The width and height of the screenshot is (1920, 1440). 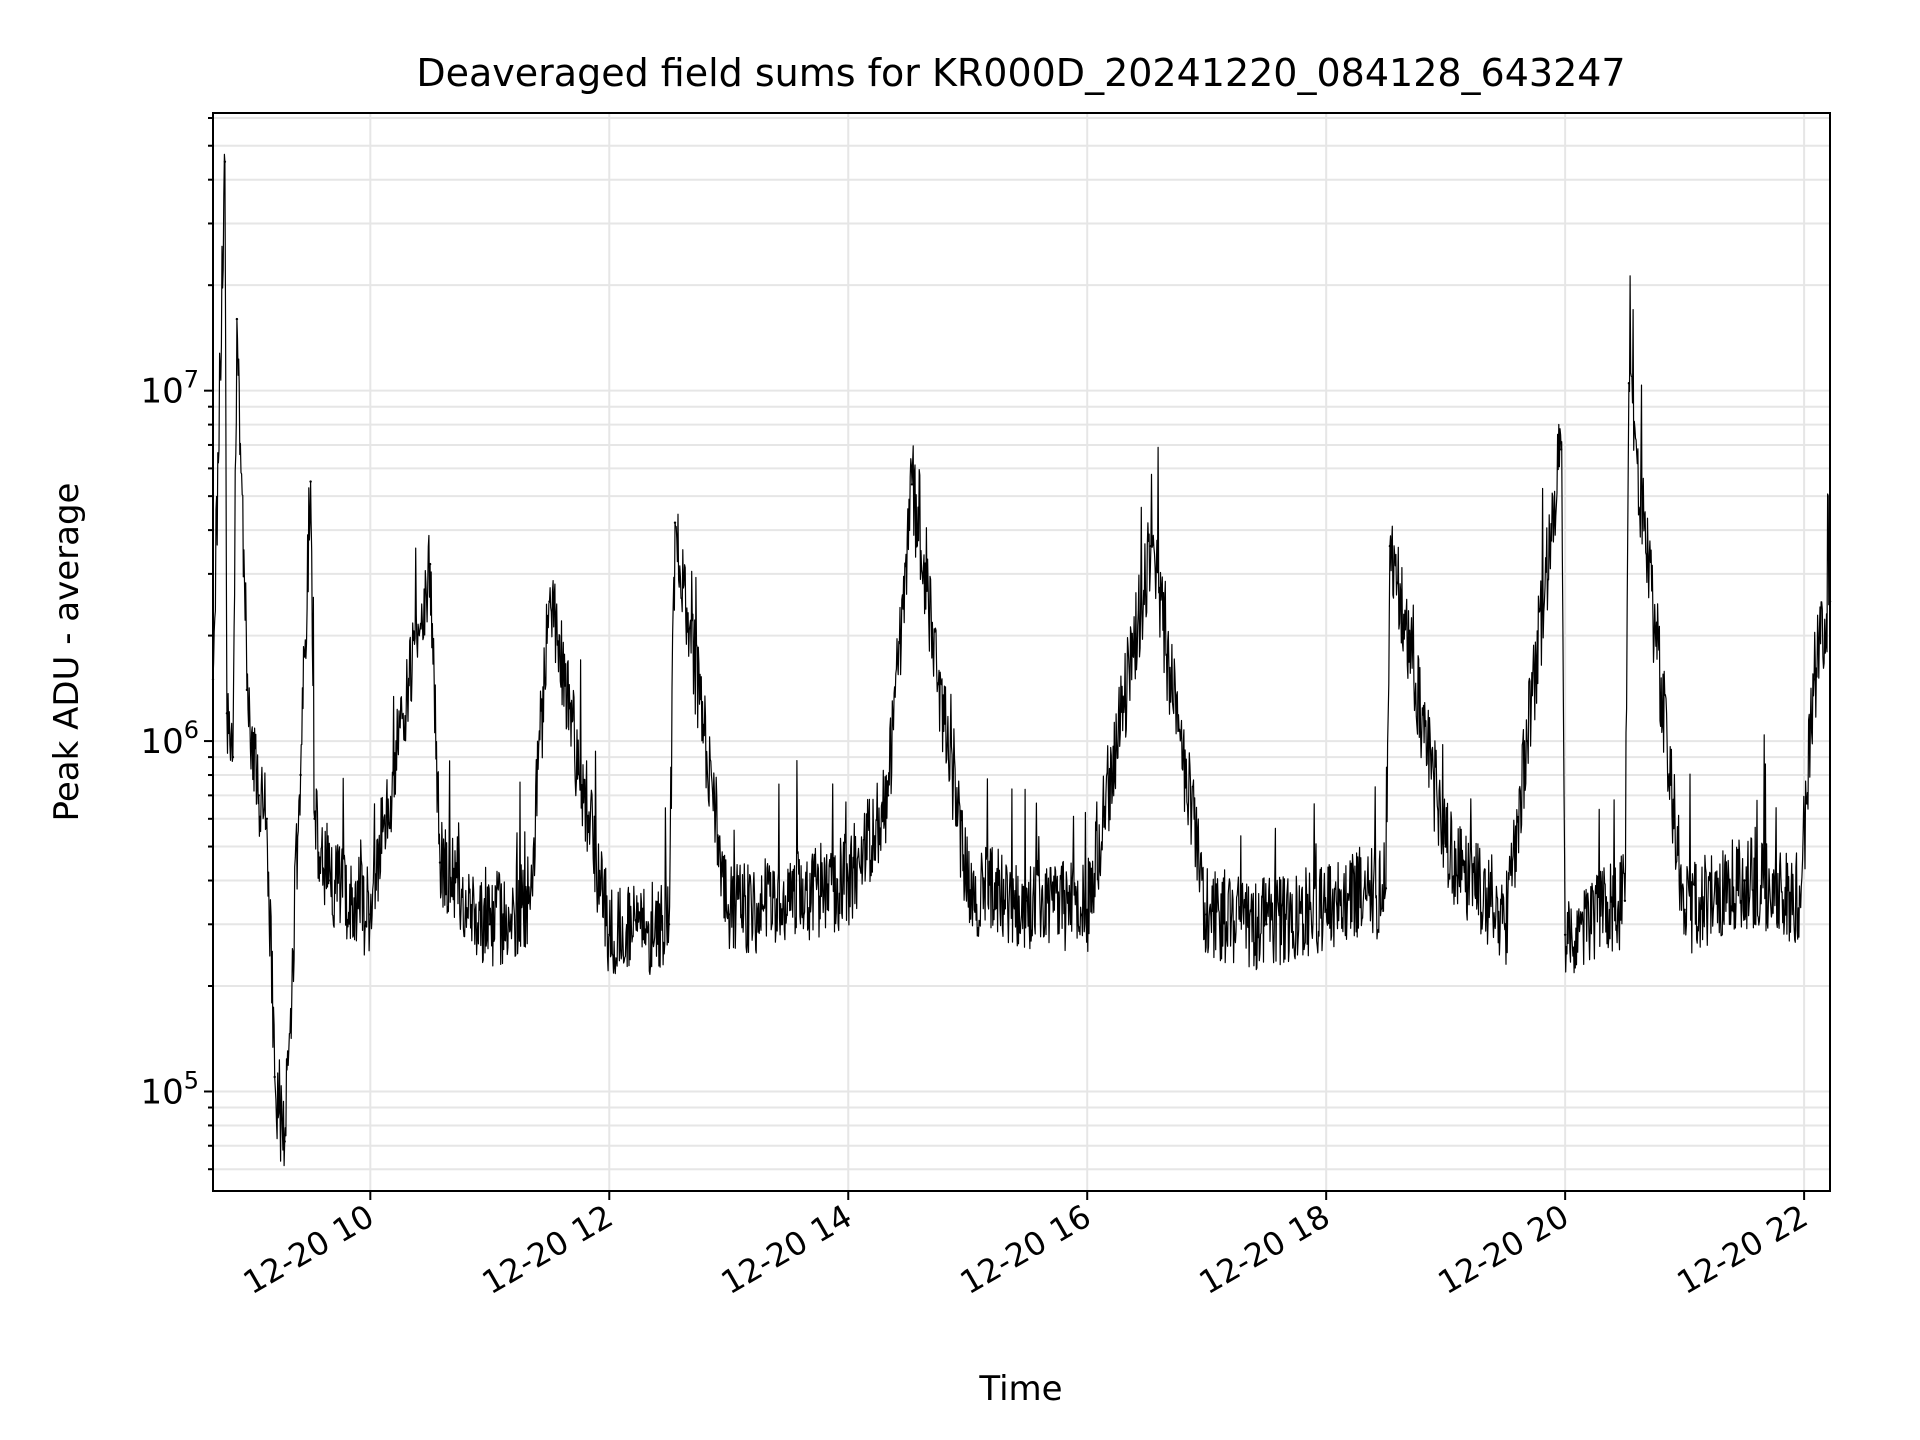 What do you see at coordinates (1020, 1389) in the screenshot?
I see `x-axis-label: Time` at bounding box center [1020, 1389].